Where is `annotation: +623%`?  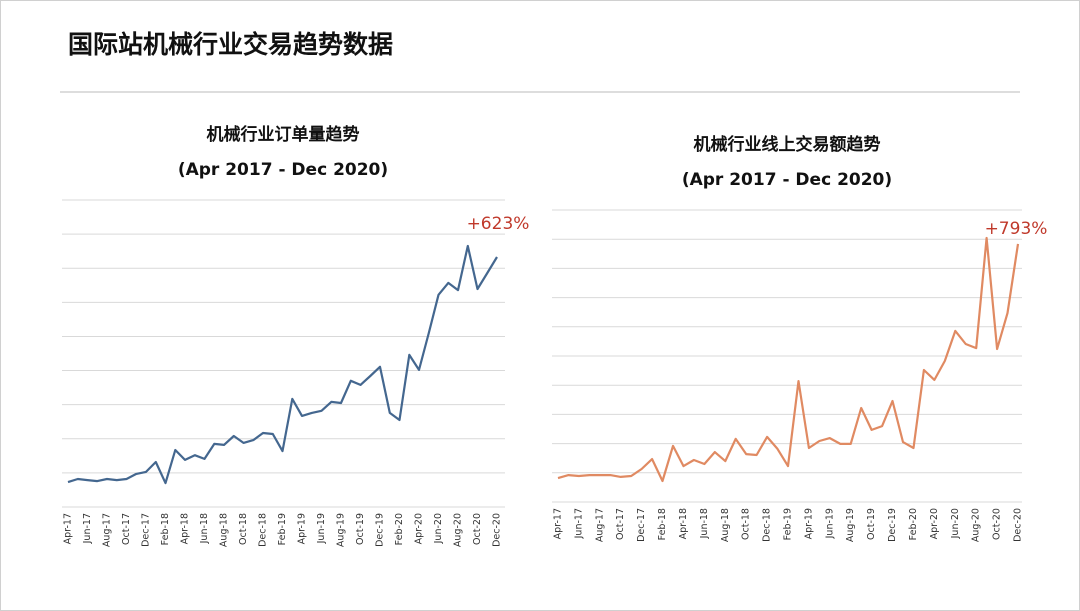
annotation: +623% is located at coordinates (498, 224).